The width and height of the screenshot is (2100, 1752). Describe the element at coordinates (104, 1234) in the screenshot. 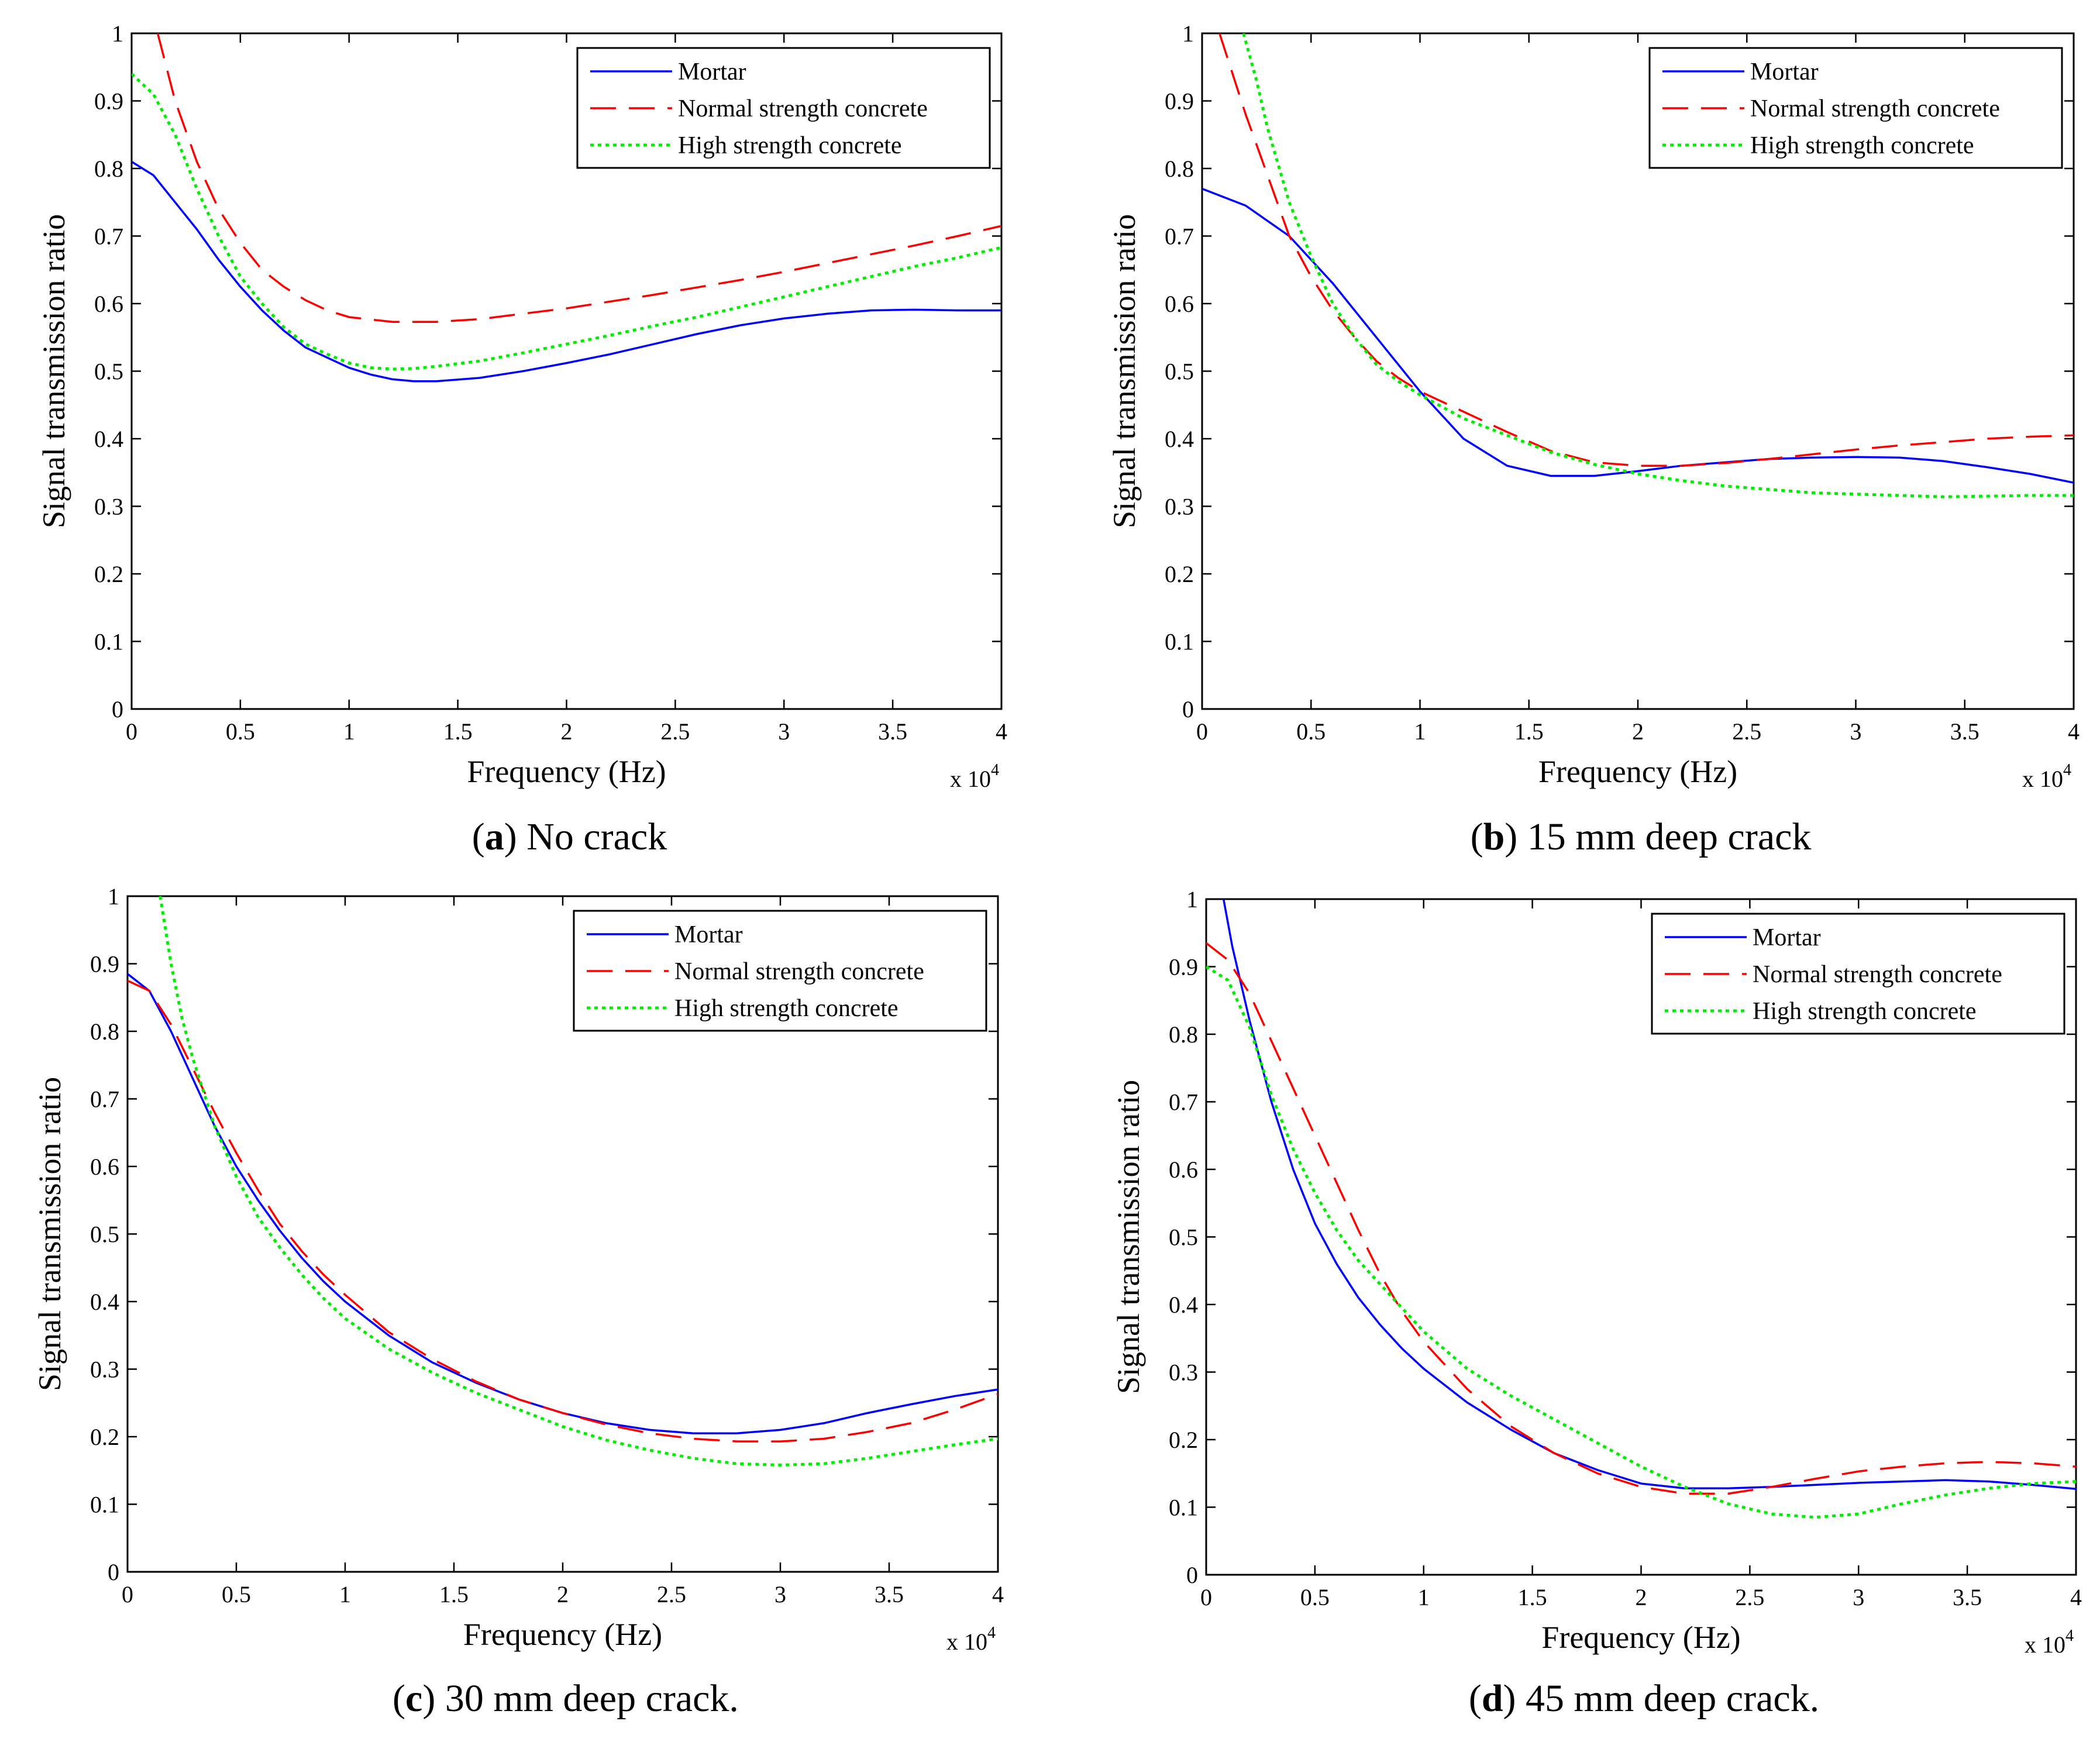

I see `y-tick-label: 0.5` at that location.